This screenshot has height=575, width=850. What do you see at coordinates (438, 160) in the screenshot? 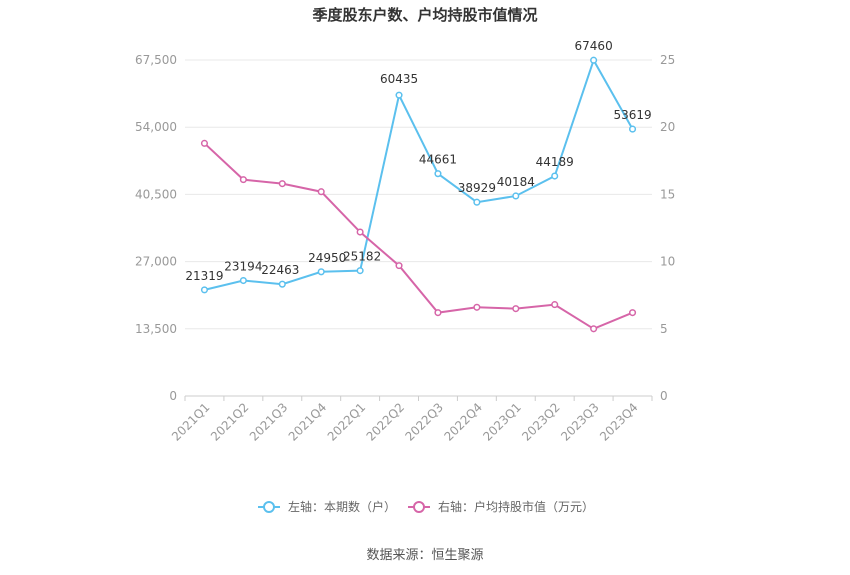
I see `data-label: 44661` at bounding box center [438, 160].